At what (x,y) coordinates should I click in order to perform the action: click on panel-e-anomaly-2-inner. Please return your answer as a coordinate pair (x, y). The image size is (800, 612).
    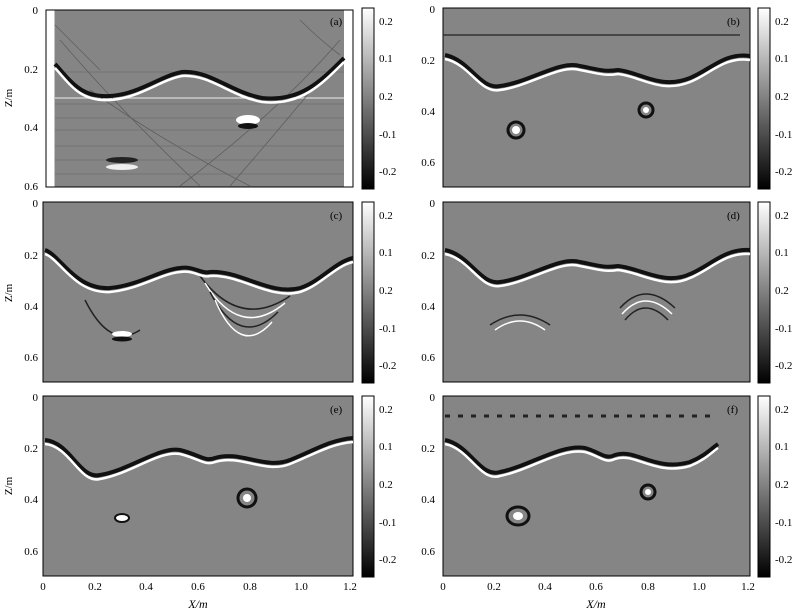
    Looking at the image, I should click on (247, 498).